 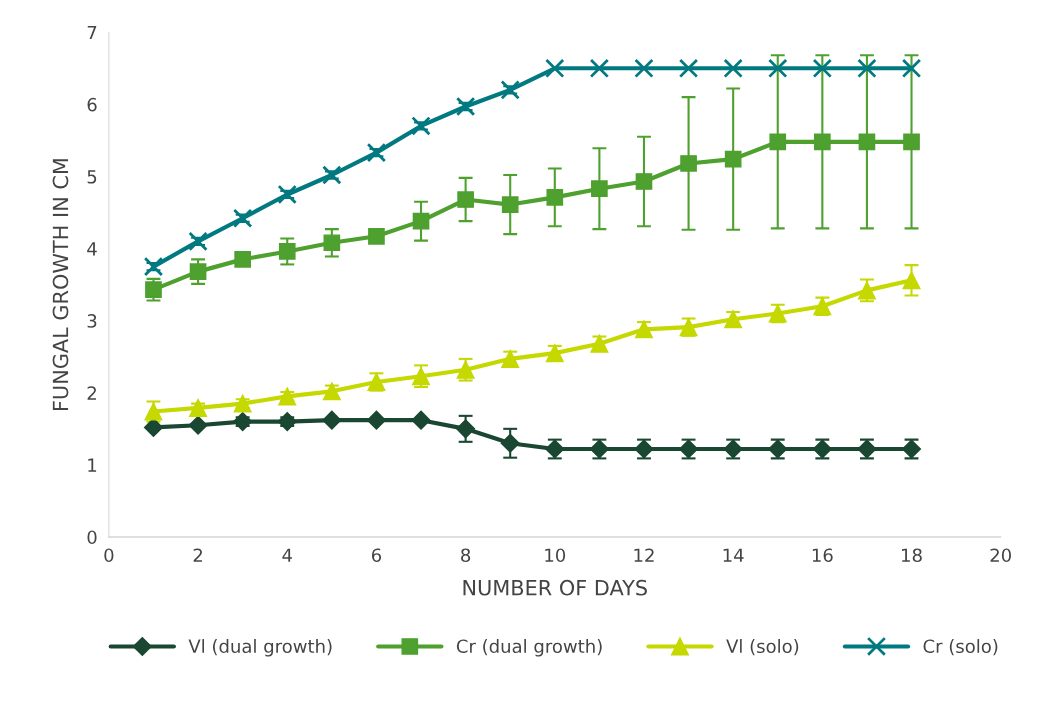 I want to click on y-tick-label: 1, so click(x=92, y=465).